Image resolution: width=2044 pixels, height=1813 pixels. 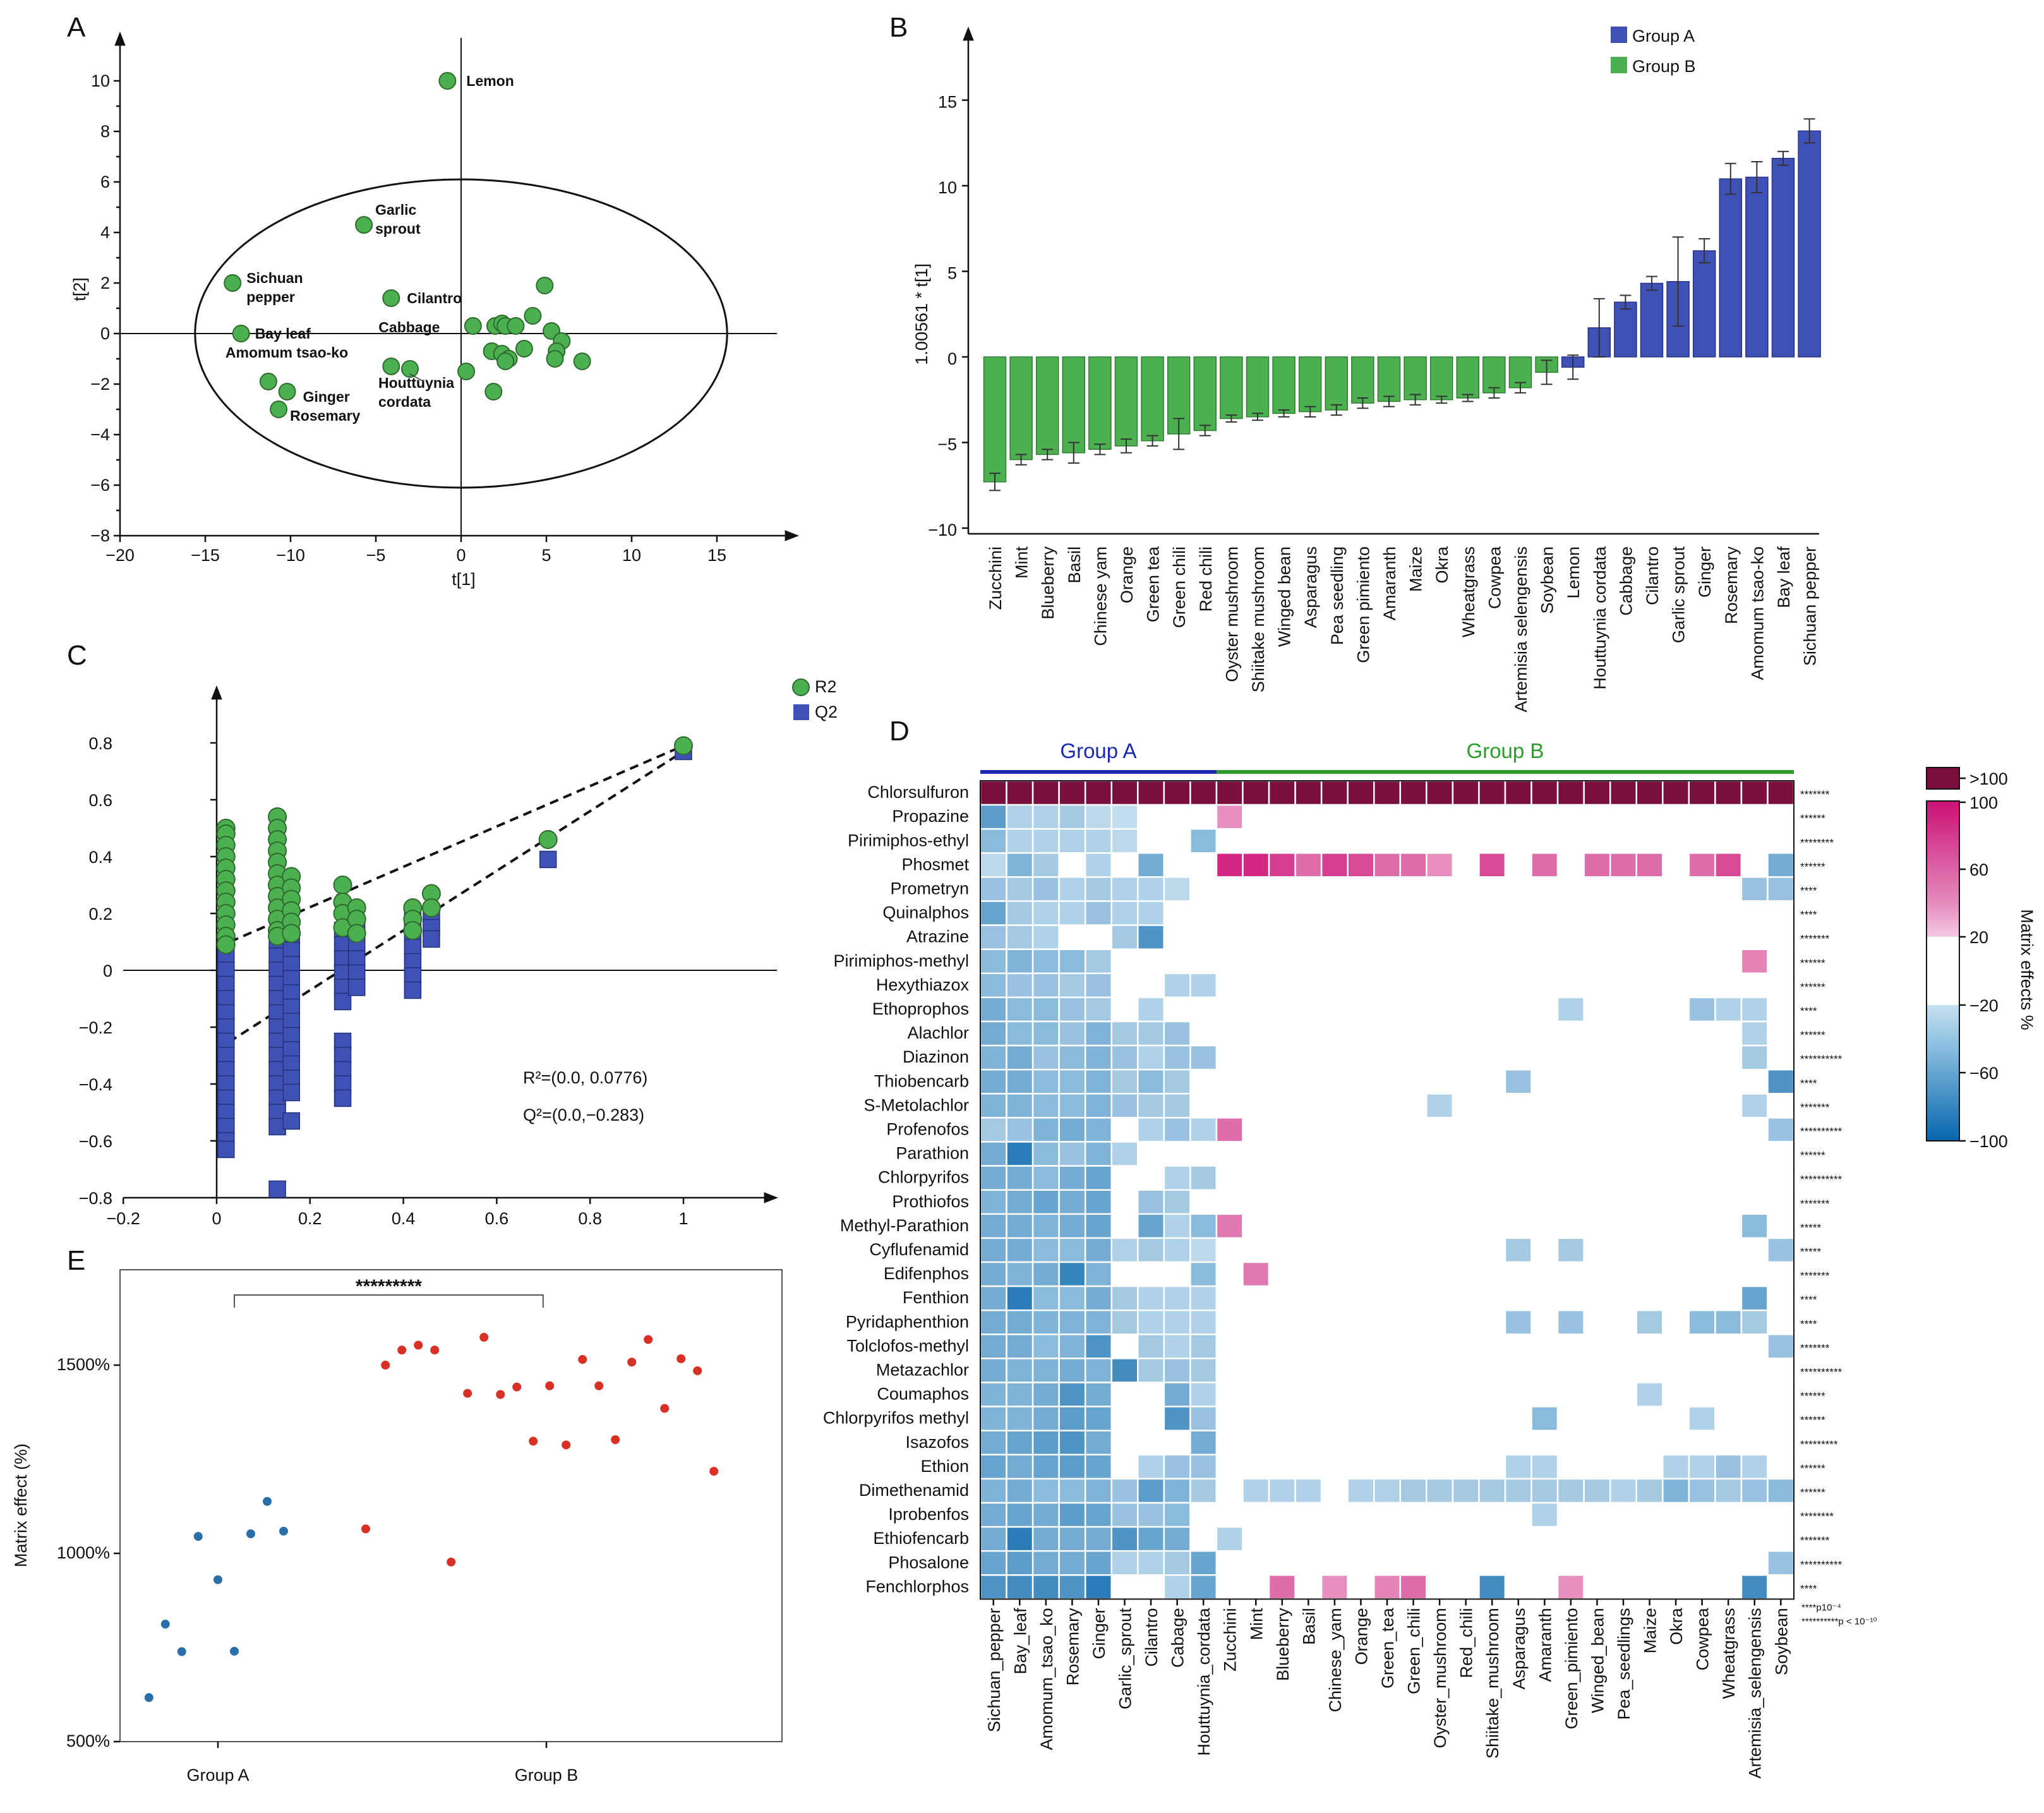 I want to click on row-label: Diazinon, so click(x=936, y=1056).